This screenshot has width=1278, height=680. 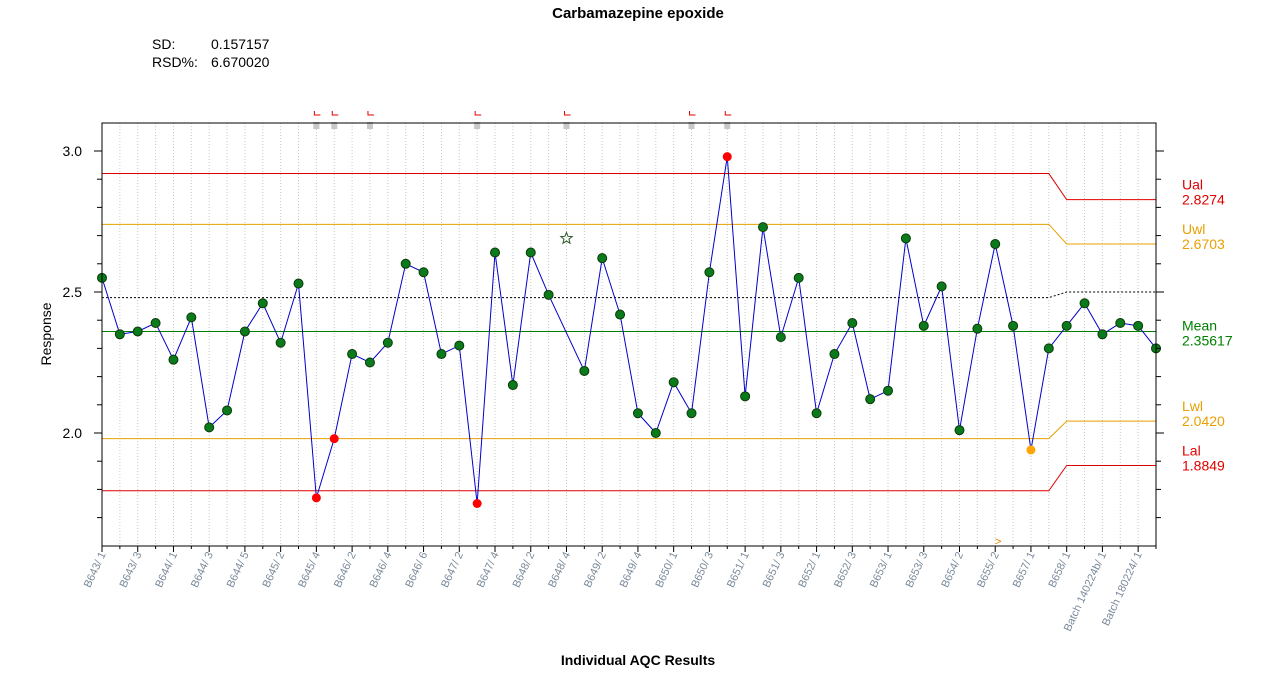 What do you see at coordinates (240, 62) in the screenshot?
I see `rsd-value: 6.670020` at bounding box center [240, 62].